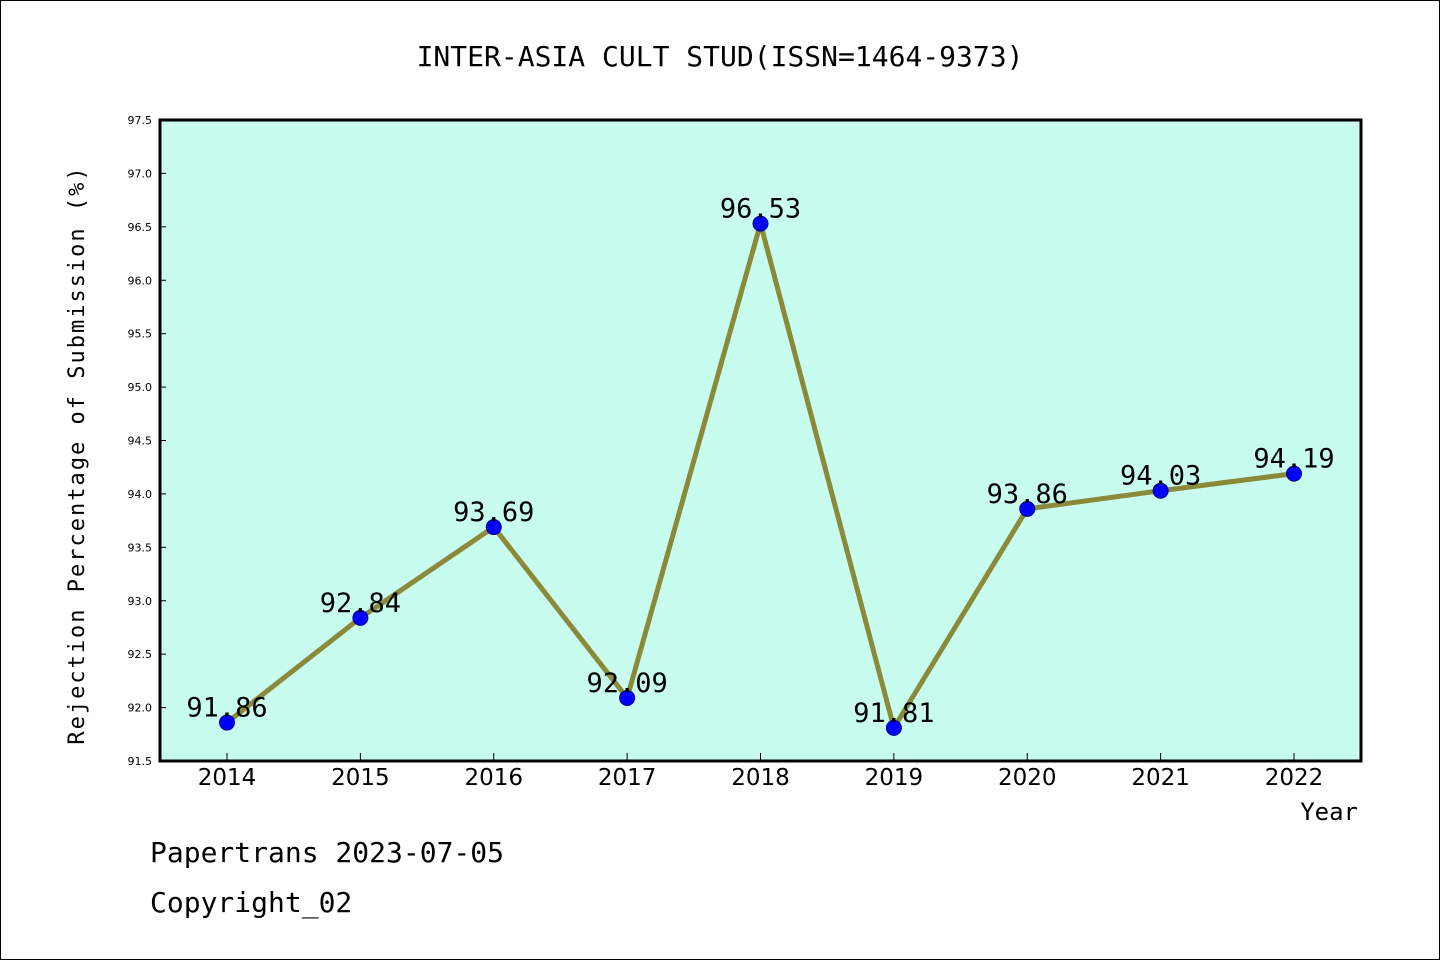 Image resolution: width=1440 pixels, height=960 pixels. I want to click on x-tick-label: 2018, so click(760, 778).